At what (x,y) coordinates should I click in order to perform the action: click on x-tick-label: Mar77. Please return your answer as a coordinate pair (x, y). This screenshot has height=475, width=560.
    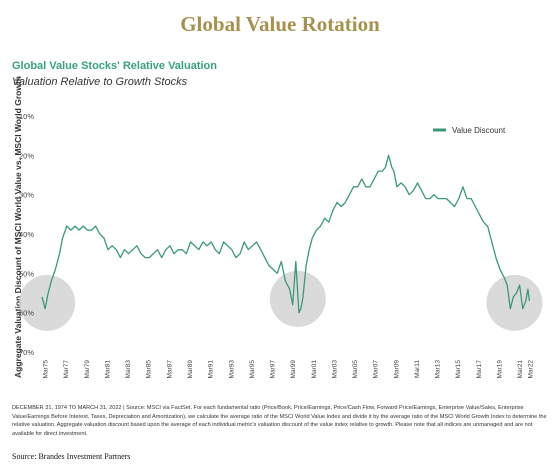
    Looking at the image, I should click on (66, 369).